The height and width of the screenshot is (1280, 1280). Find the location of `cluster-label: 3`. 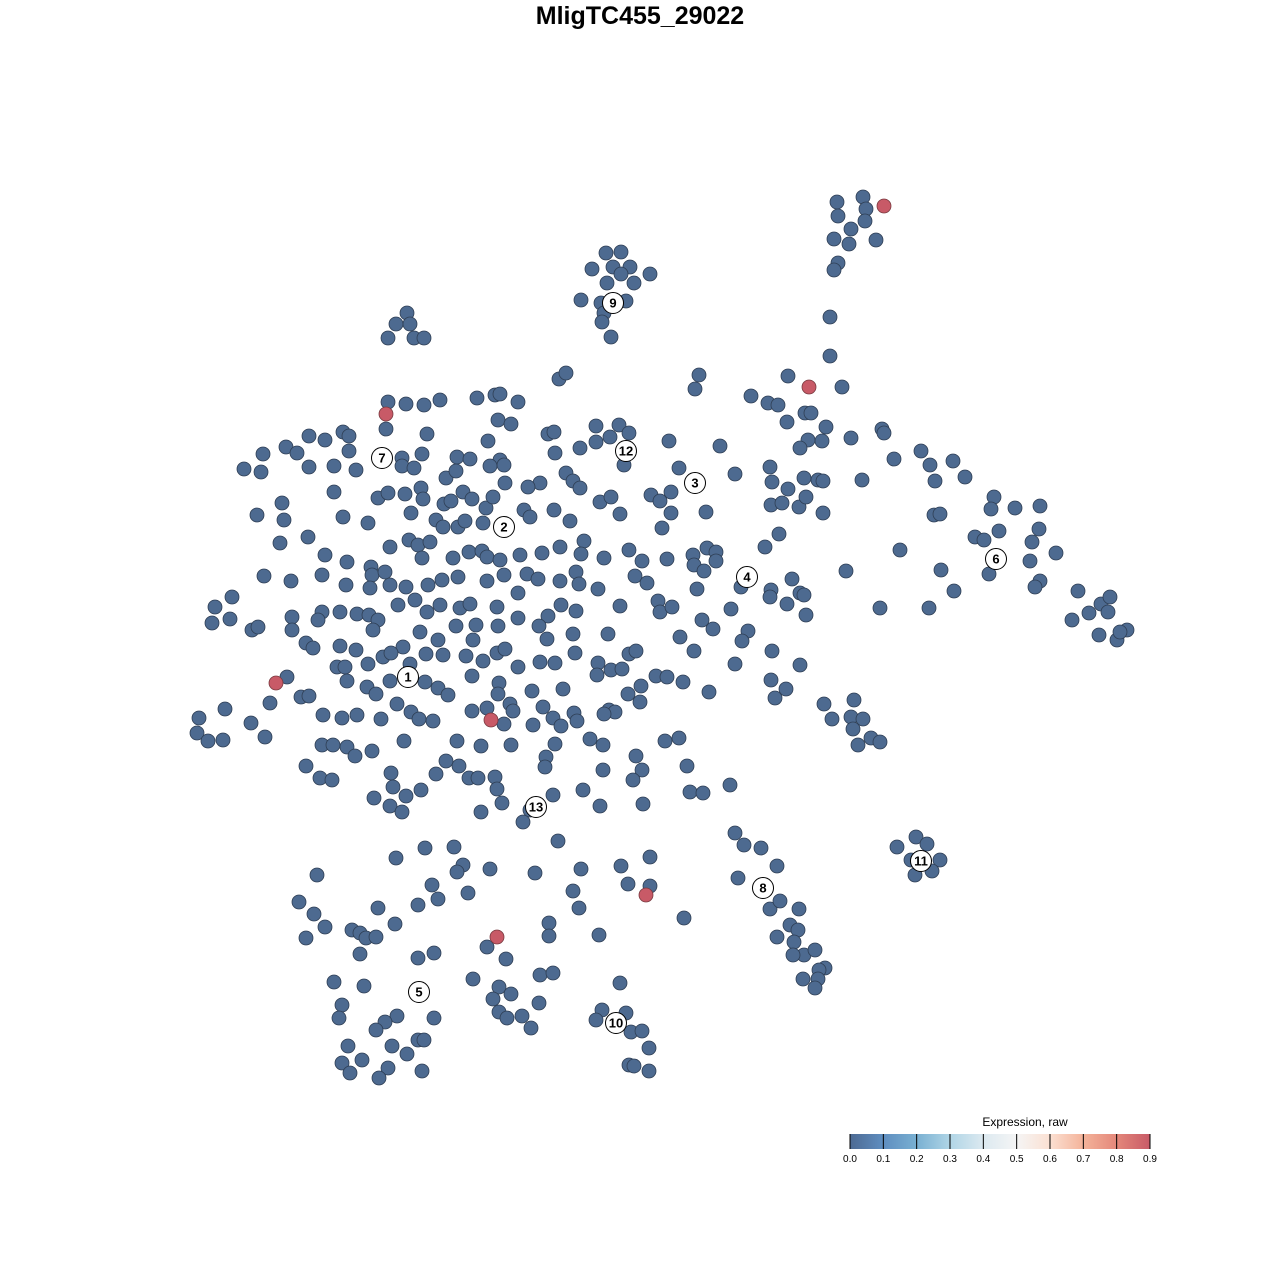

cluster-label: 3 is located at coordinates (695, 483).